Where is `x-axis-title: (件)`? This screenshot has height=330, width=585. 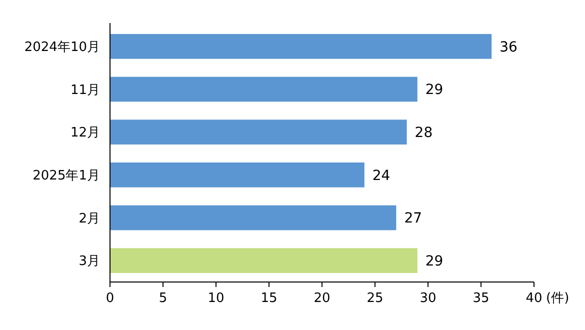
x-axis-title: (件) is located at coordinates (558, 298).